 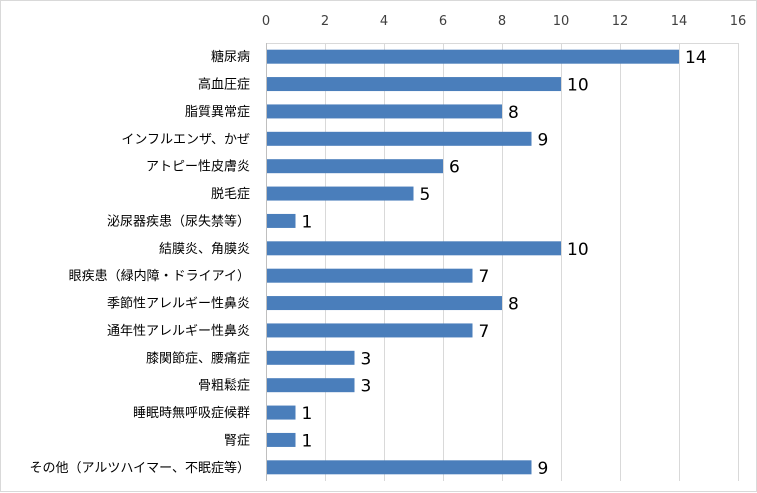 I want to click on category-label: 季節性アレルギー性鼻炎, so click(x=178, y=304).